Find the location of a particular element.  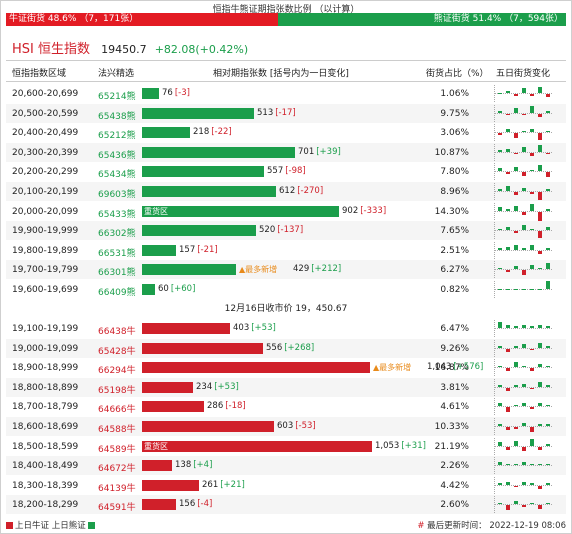

most-added-note: ▲最多新增 is located at coordinates (258, 270).